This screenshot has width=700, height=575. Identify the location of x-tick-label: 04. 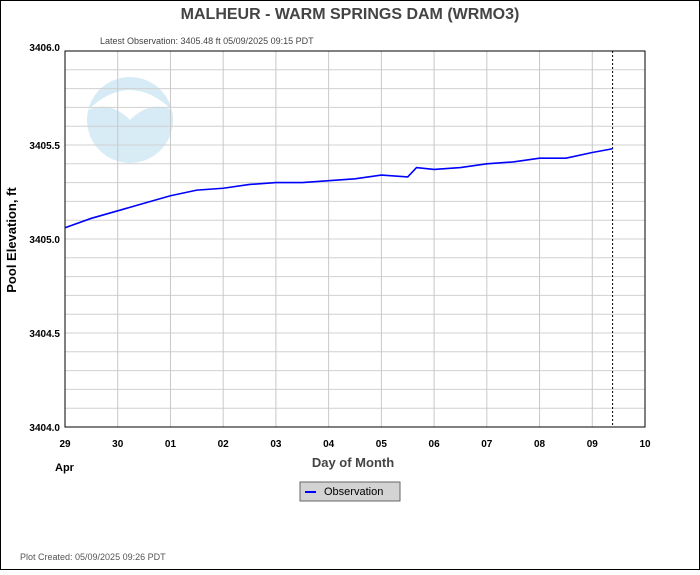
(329, 444).